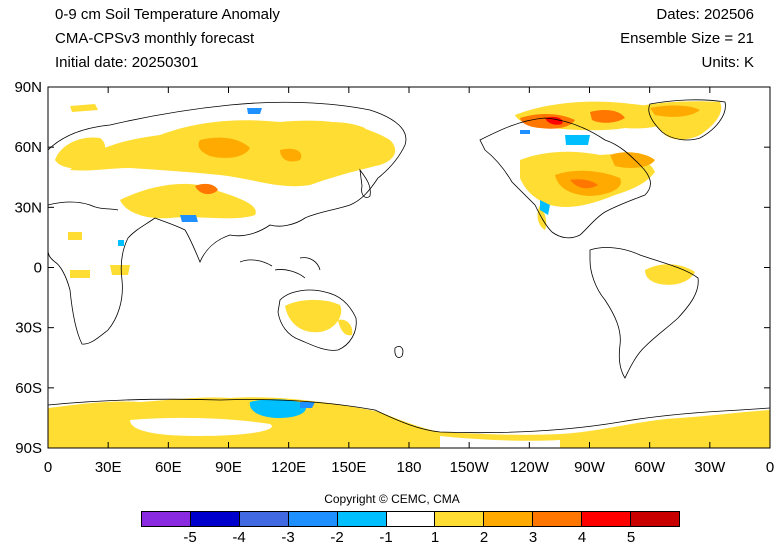  Describe the element at coordinates (337, 537) in the screenshot. I see `colorbar-label: -2` at that location.